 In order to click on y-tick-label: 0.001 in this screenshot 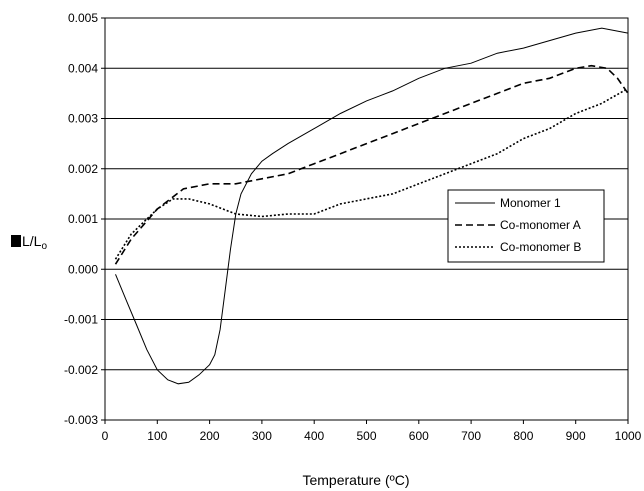, I will do `click(83, 219)`.